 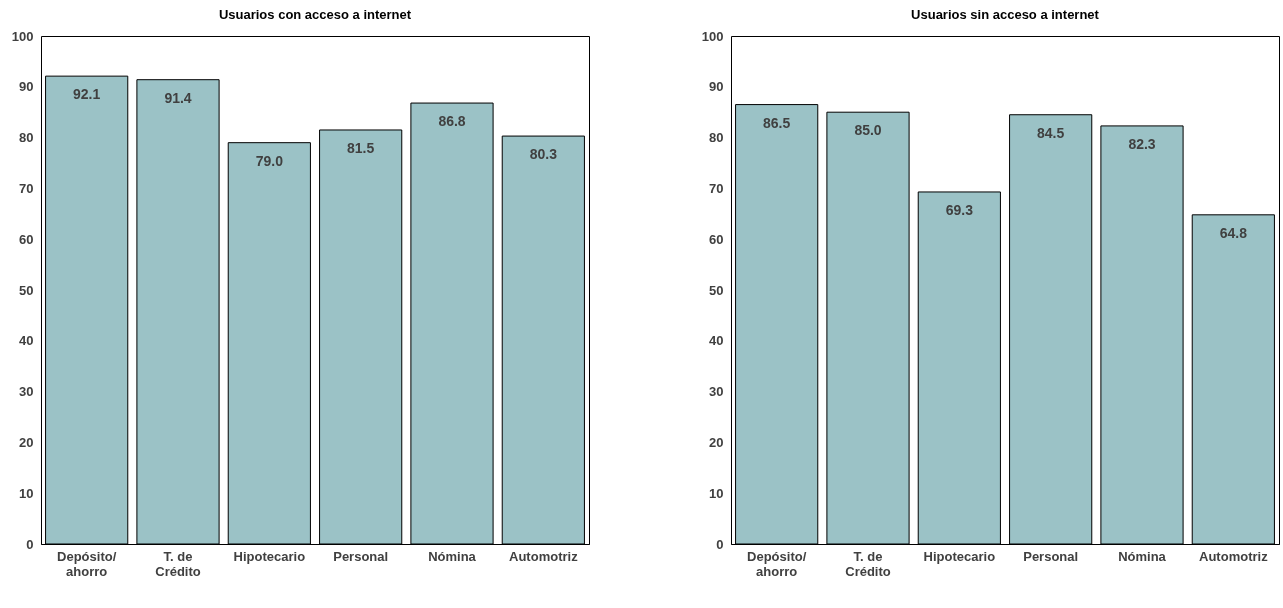 I want to click on chart-title: Usuarios con acceso a internet, so click(x=315, y=14).